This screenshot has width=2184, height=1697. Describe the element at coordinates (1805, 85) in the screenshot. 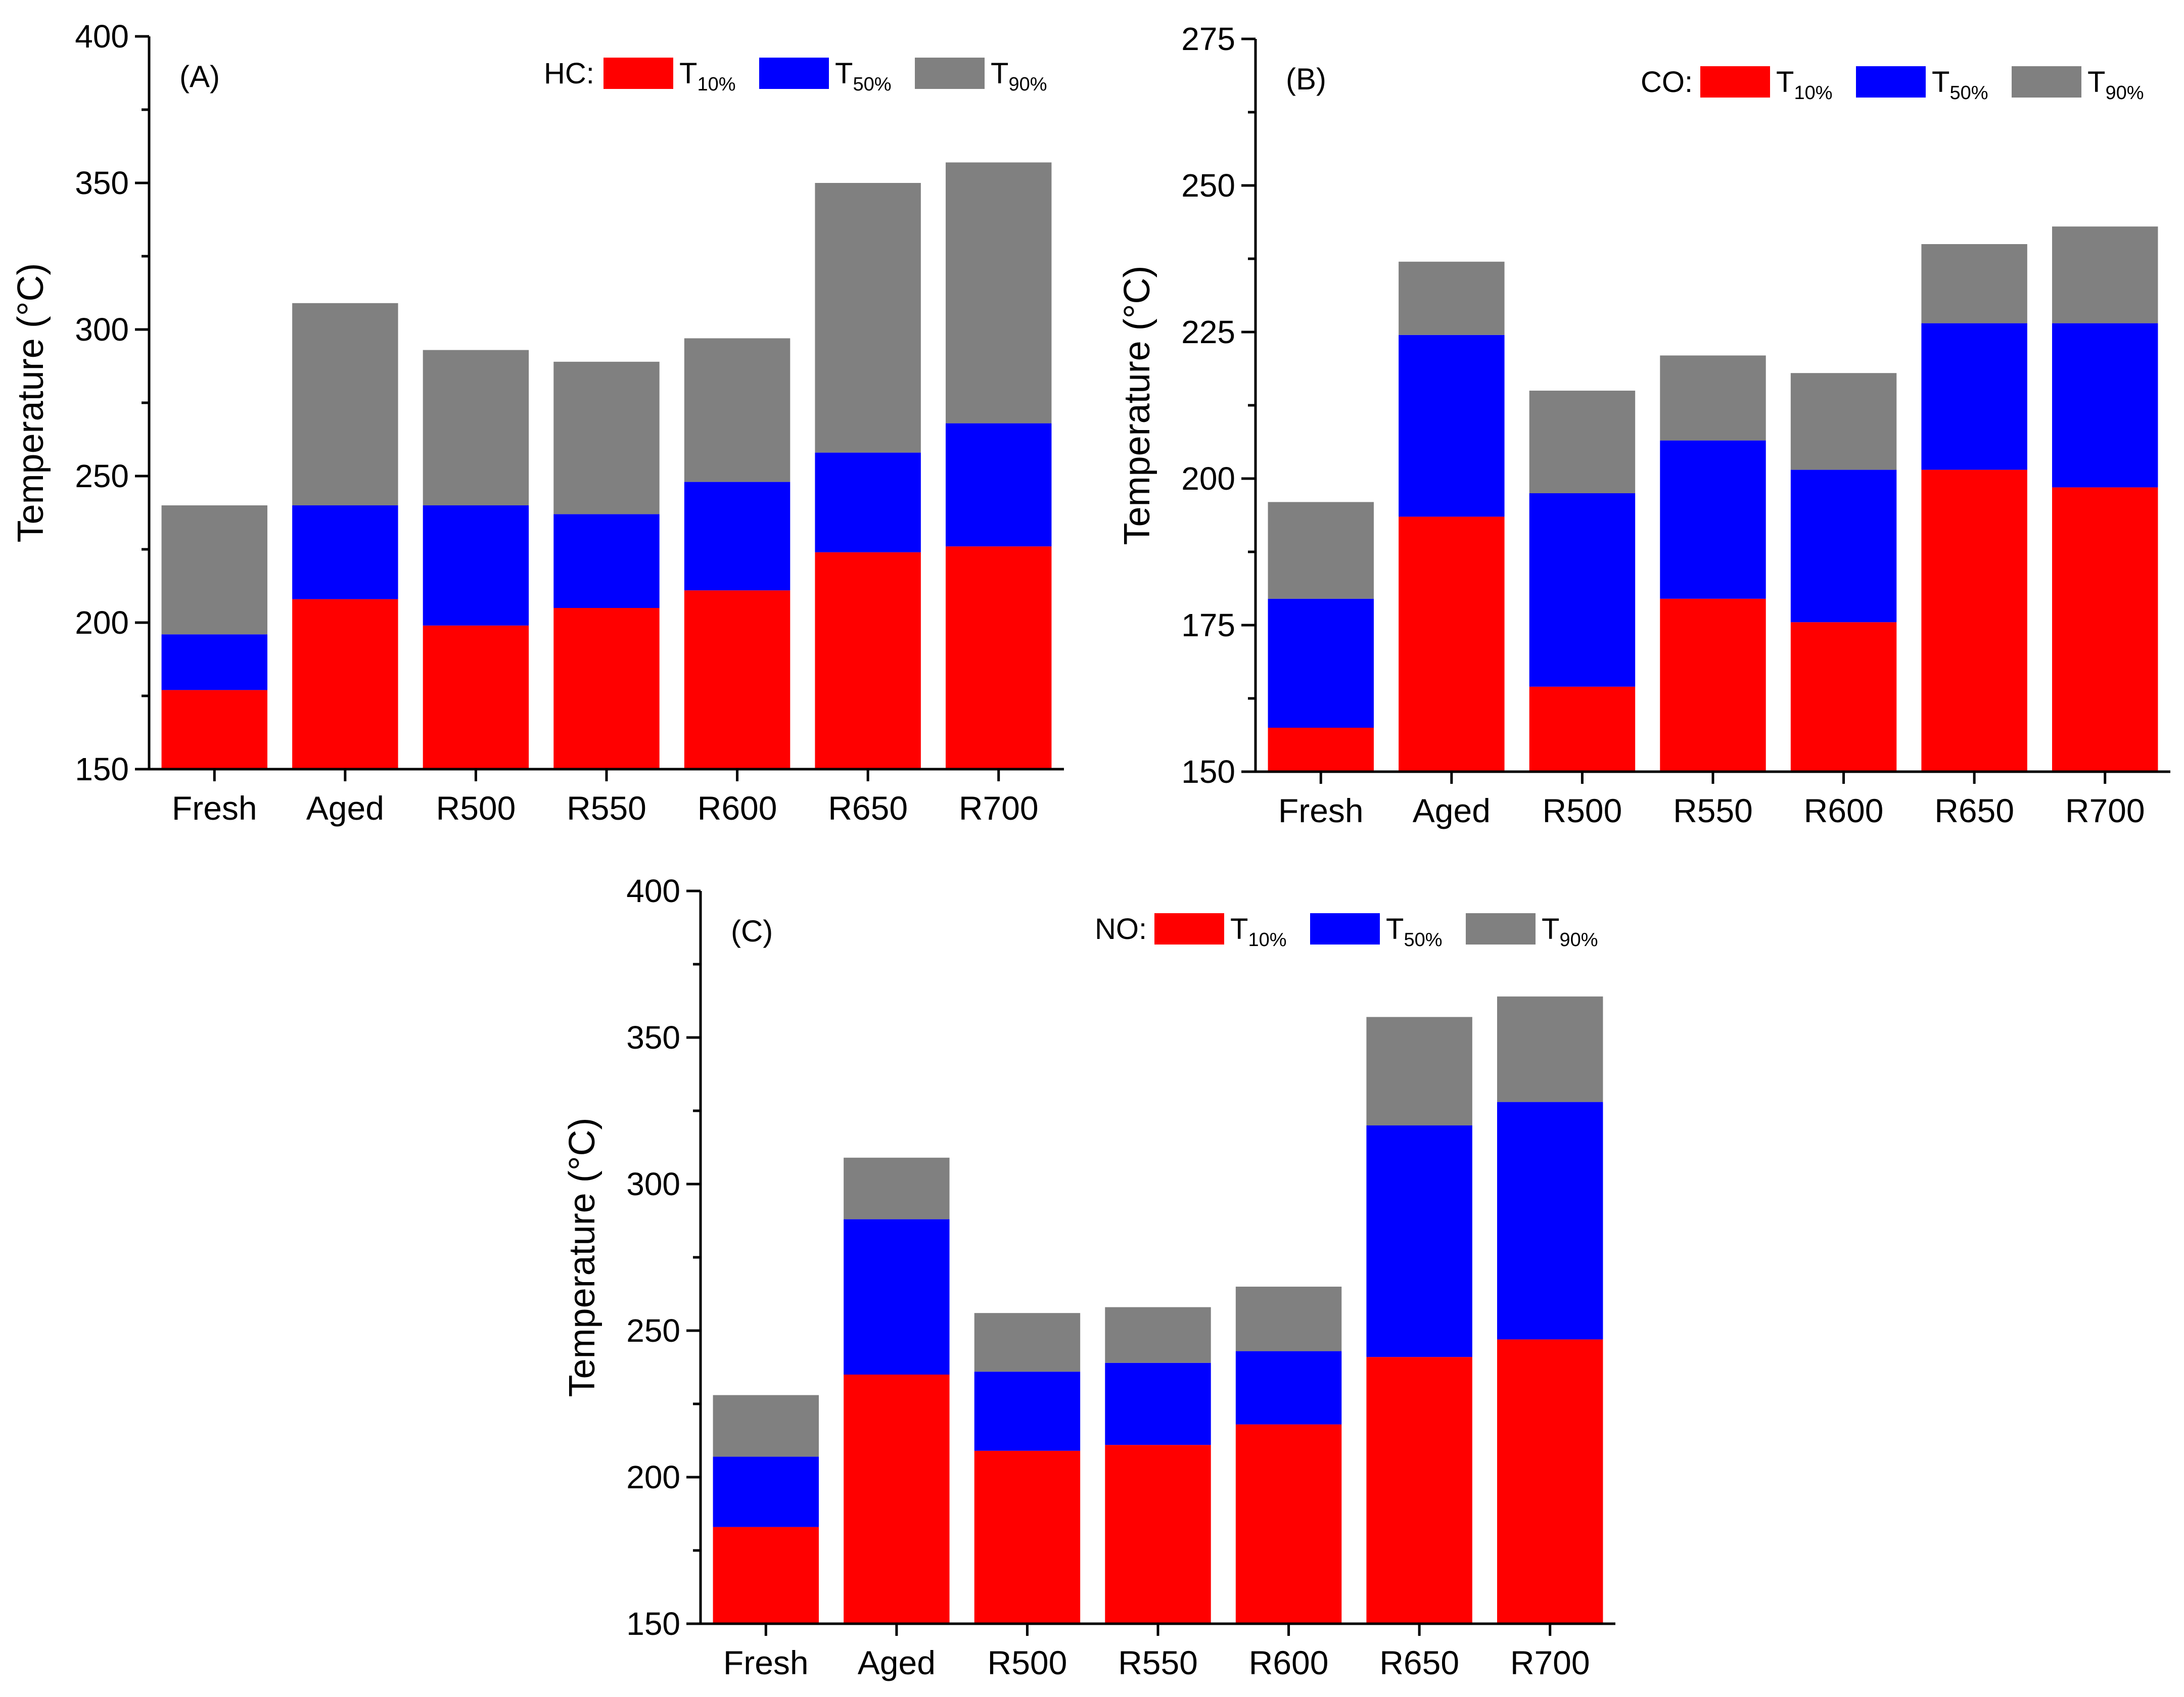

I see `legend-entry: T10%` at that location.